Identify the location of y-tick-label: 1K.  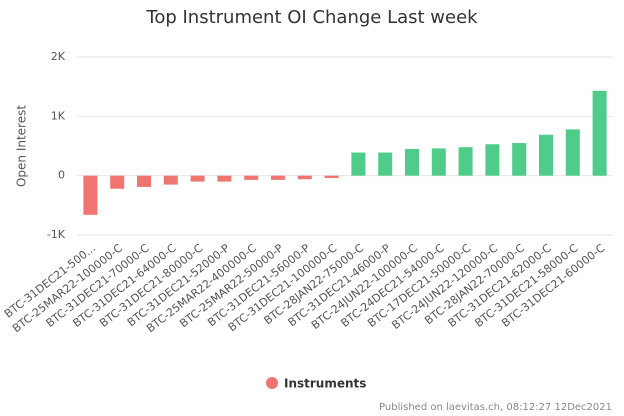
(58, 115).